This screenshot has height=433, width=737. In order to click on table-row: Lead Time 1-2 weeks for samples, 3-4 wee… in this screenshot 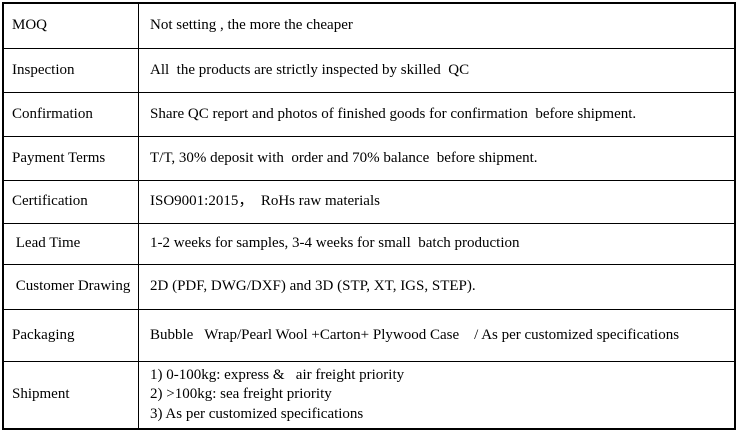, I will do `click(369, 244)`.